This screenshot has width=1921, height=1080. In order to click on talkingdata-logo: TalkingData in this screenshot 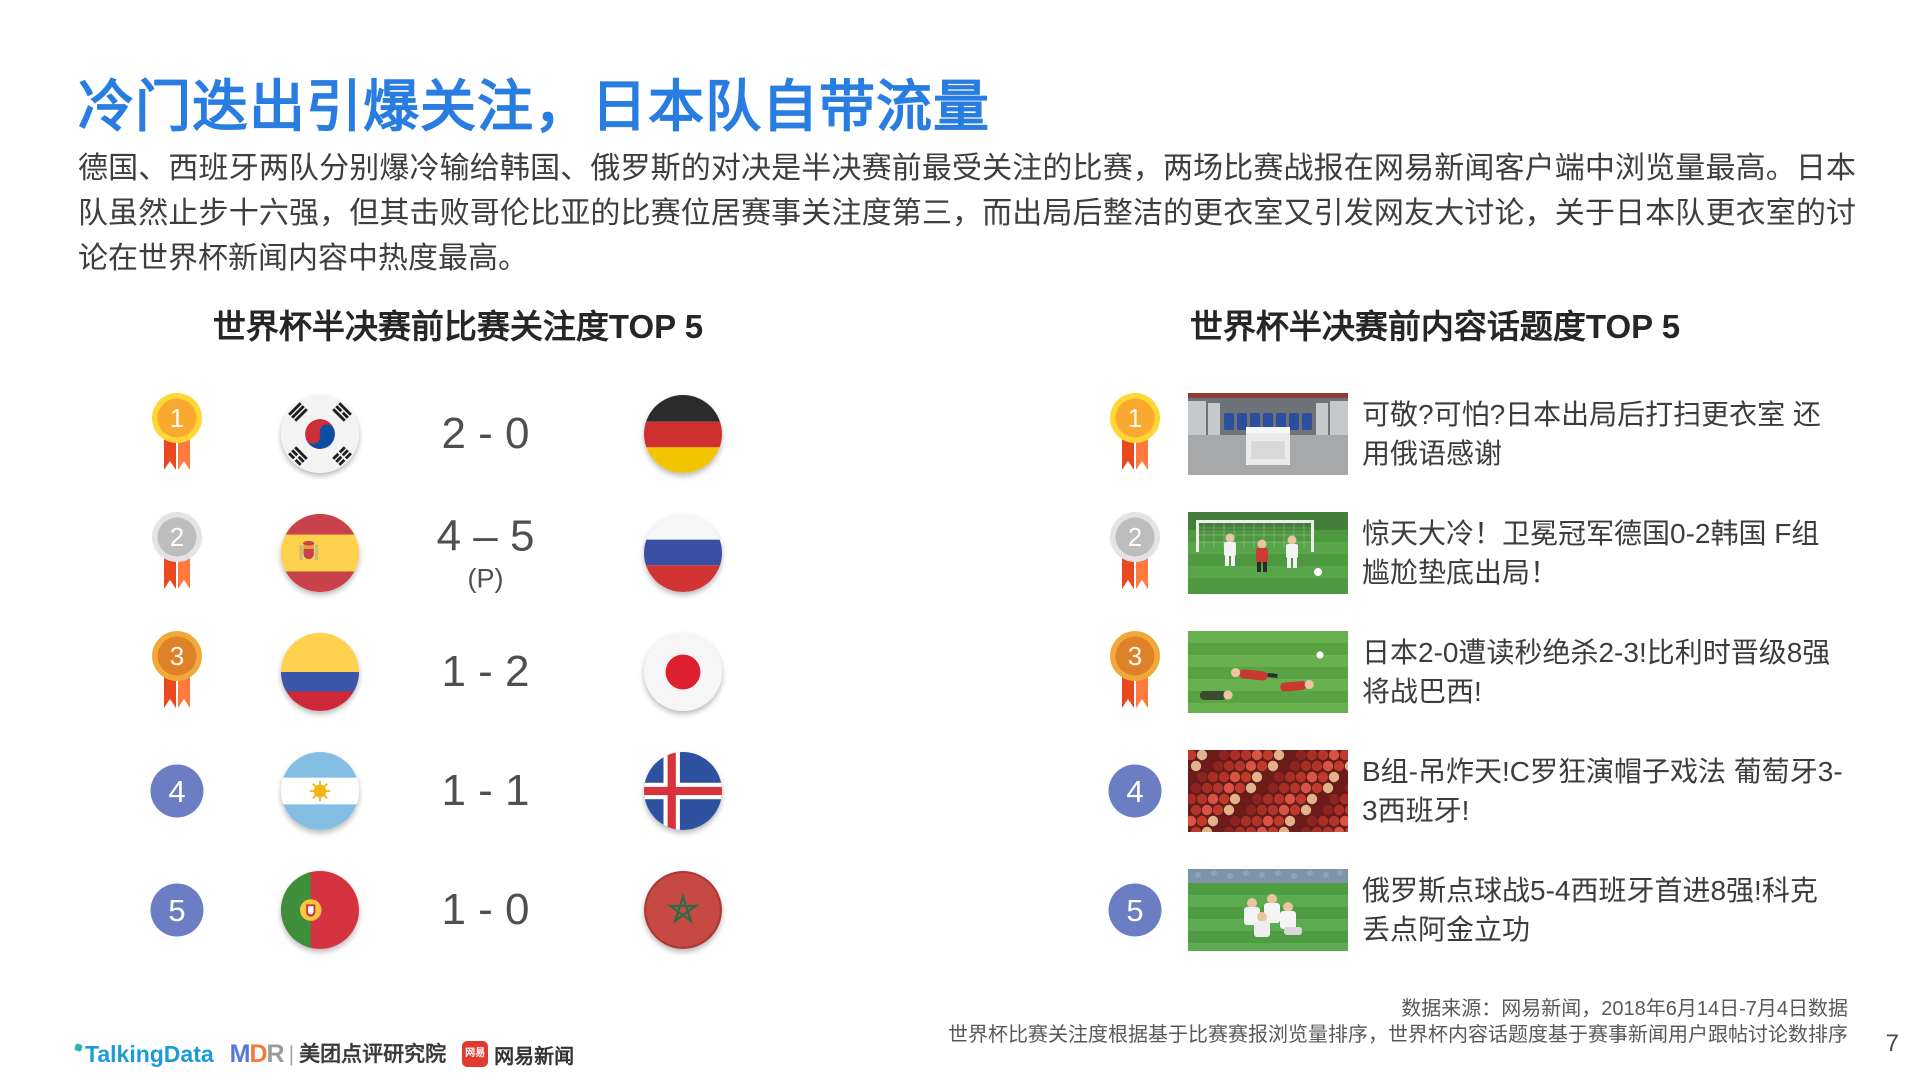, I will do `click(144, 1053)`.